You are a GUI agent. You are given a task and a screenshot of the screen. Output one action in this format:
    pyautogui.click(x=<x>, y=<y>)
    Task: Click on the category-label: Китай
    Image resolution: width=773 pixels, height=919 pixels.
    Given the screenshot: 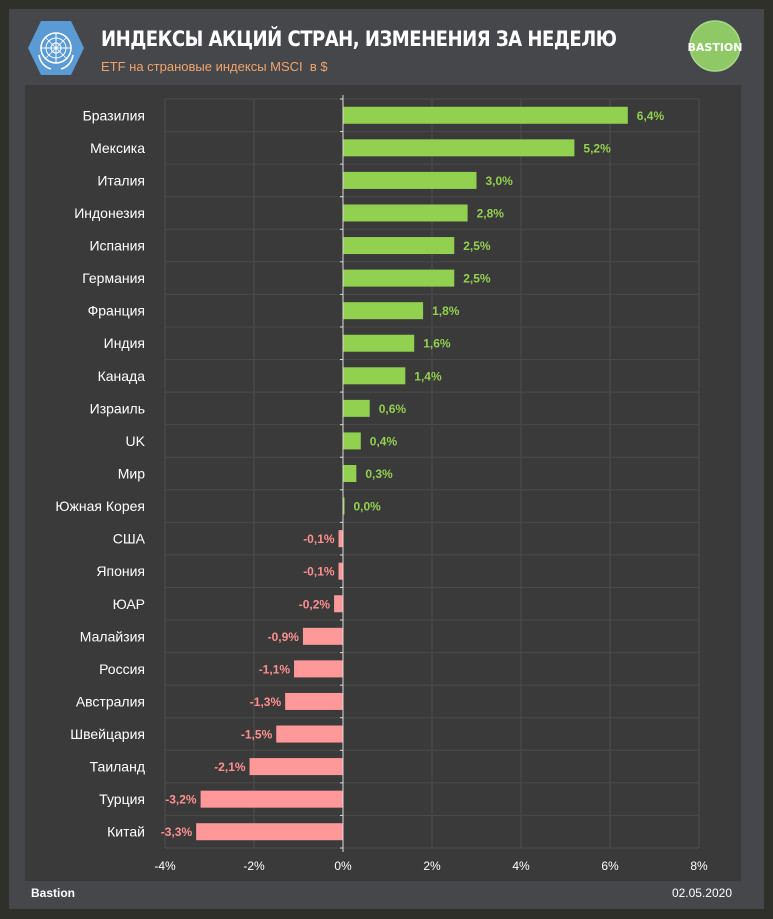 What is the action you would take?
    pyautogui.click(x=126, y=832)
    